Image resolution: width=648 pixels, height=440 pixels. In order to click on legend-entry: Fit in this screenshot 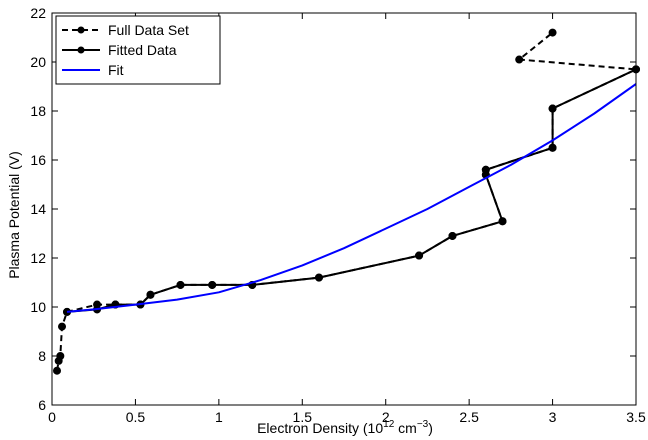, I will do `click(93, 70)`.